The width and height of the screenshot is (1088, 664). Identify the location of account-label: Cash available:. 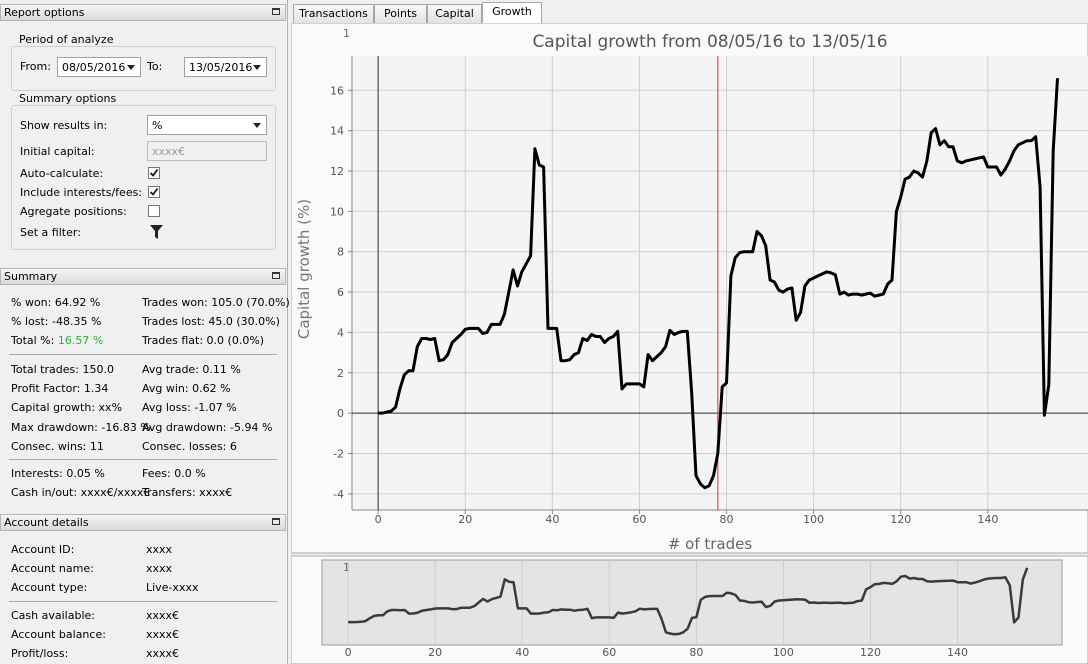
(53, 615).